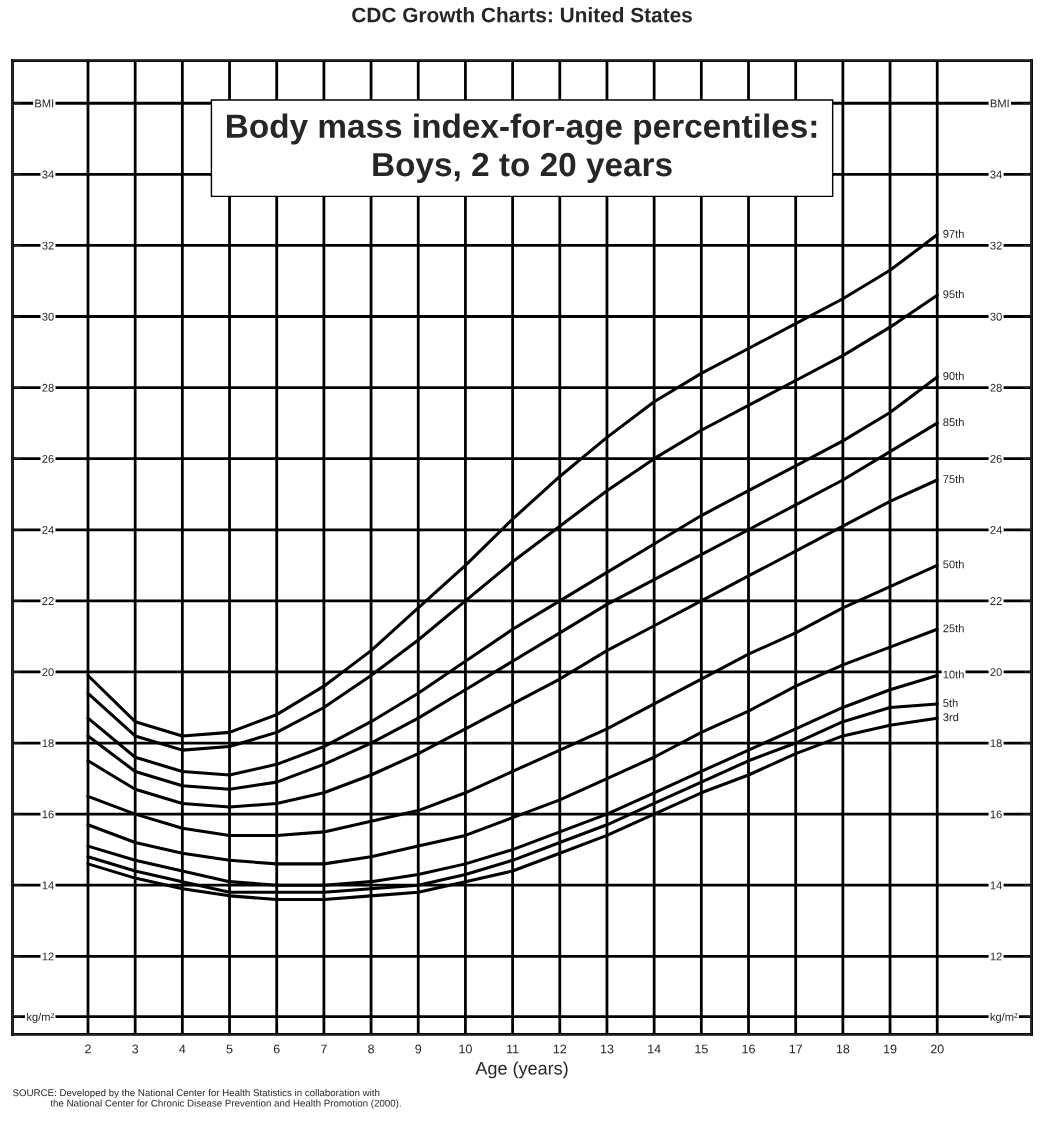 The image size is (1042, 1122). Describe the element at coordinates (996, 458) in the screenshot. I see `y2-tick-label: 26` at that location.